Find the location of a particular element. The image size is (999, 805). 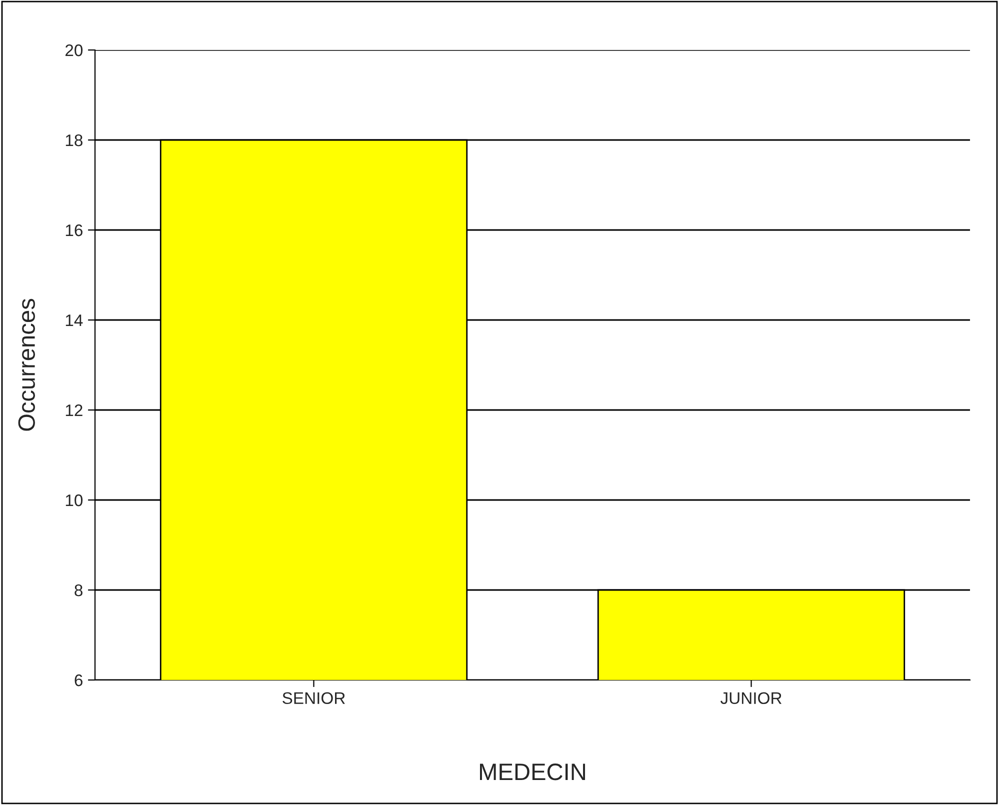

y-tick-label: 14 is located at coordinates (74, 320).